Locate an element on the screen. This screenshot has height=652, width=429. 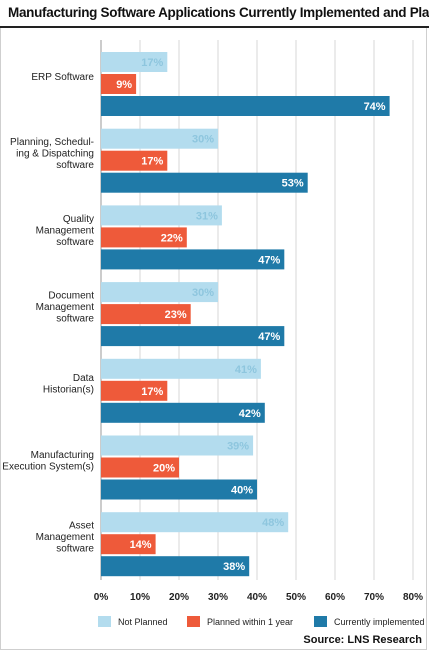
legend-label-not-planned: Not Planned is located at coordinates (143, 622).